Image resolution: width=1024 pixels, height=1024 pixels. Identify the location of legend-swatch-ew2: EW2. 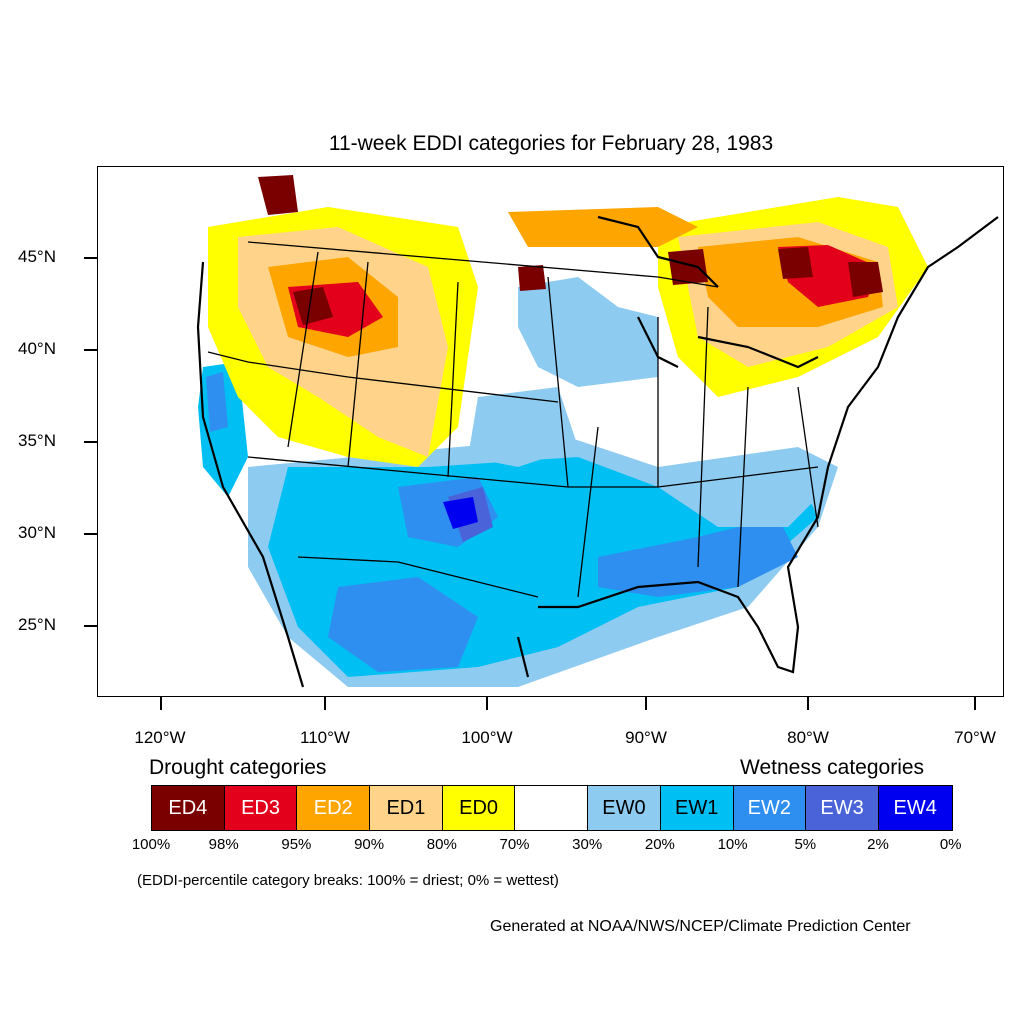
(770, 808).